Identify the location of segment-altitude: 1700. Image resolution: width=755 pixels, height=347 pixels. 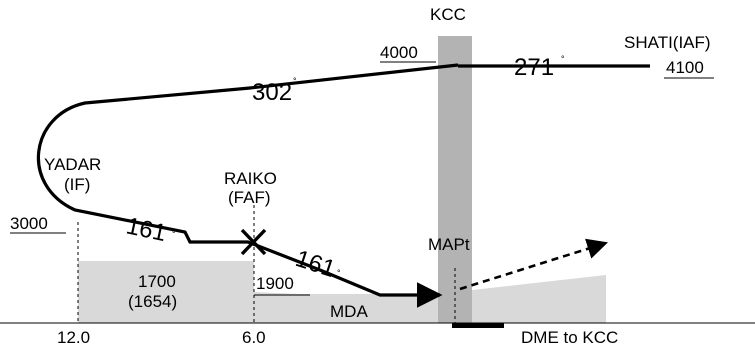
(157, 281).